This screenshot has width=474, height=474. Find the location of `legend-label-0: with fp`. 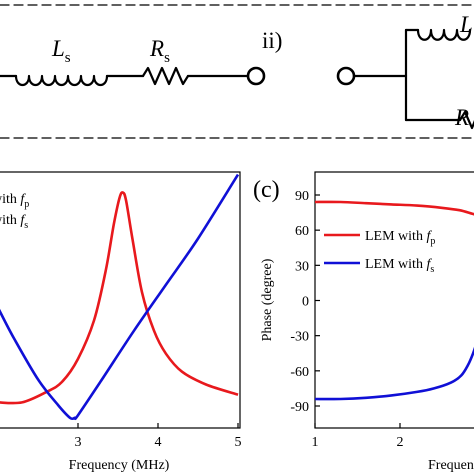

legend-label-0: with fp is located at coordinates (14, 201).